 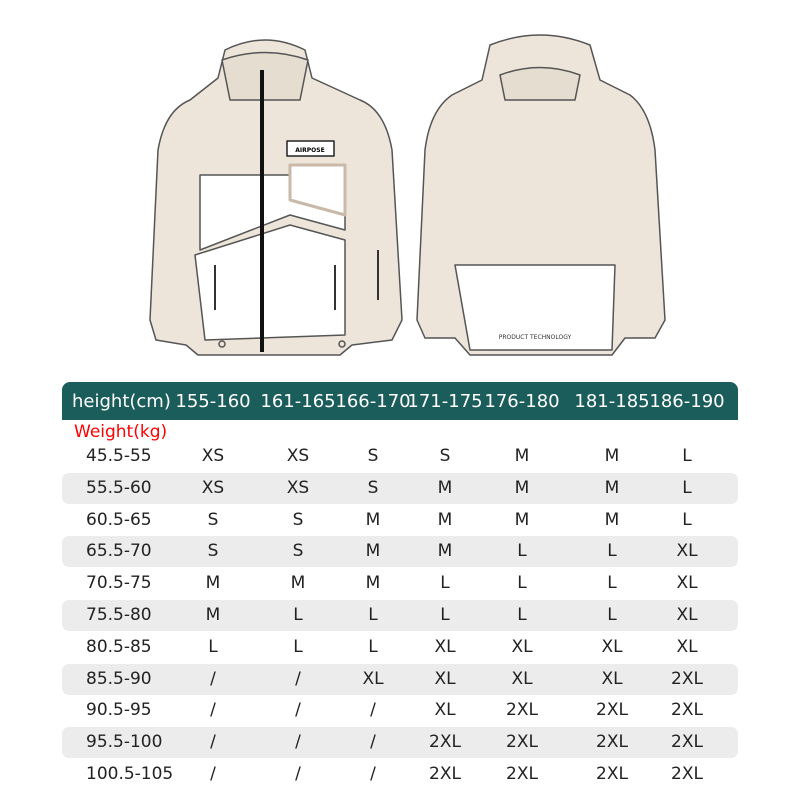 I want to click on weight-cell: 100.5-105, so click(x=130, y=774).